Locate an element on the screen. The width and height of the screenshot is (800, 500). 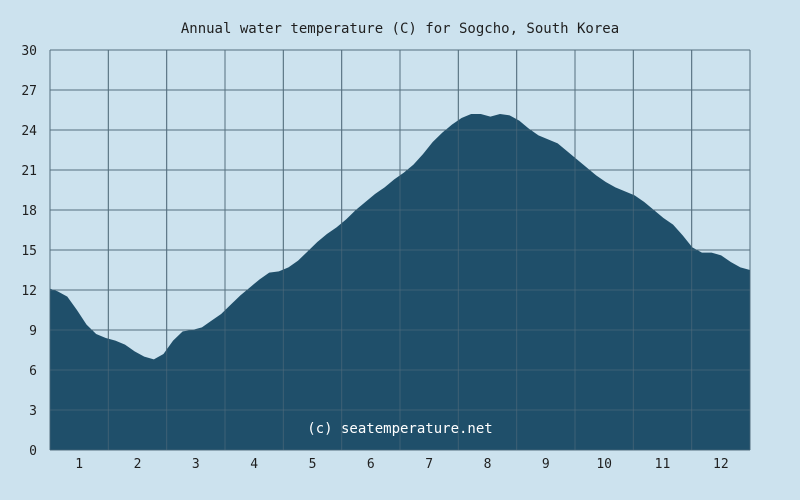
x-tick-label: 6 is located at coordinates (371, 464).